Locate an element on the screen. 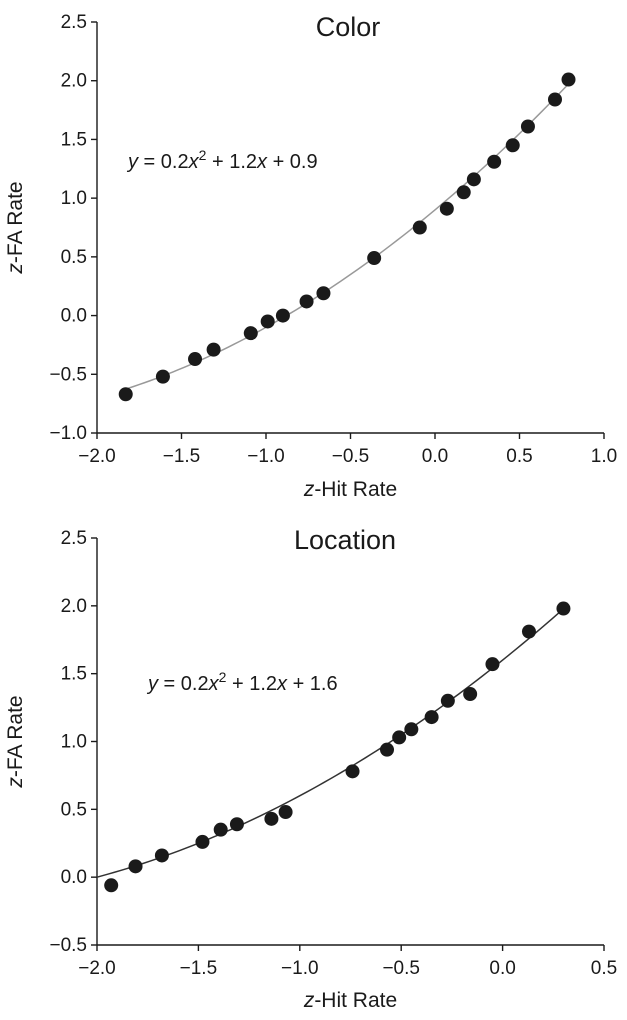  y-tick-label: −1.0 is located at coordinates (68, 433).